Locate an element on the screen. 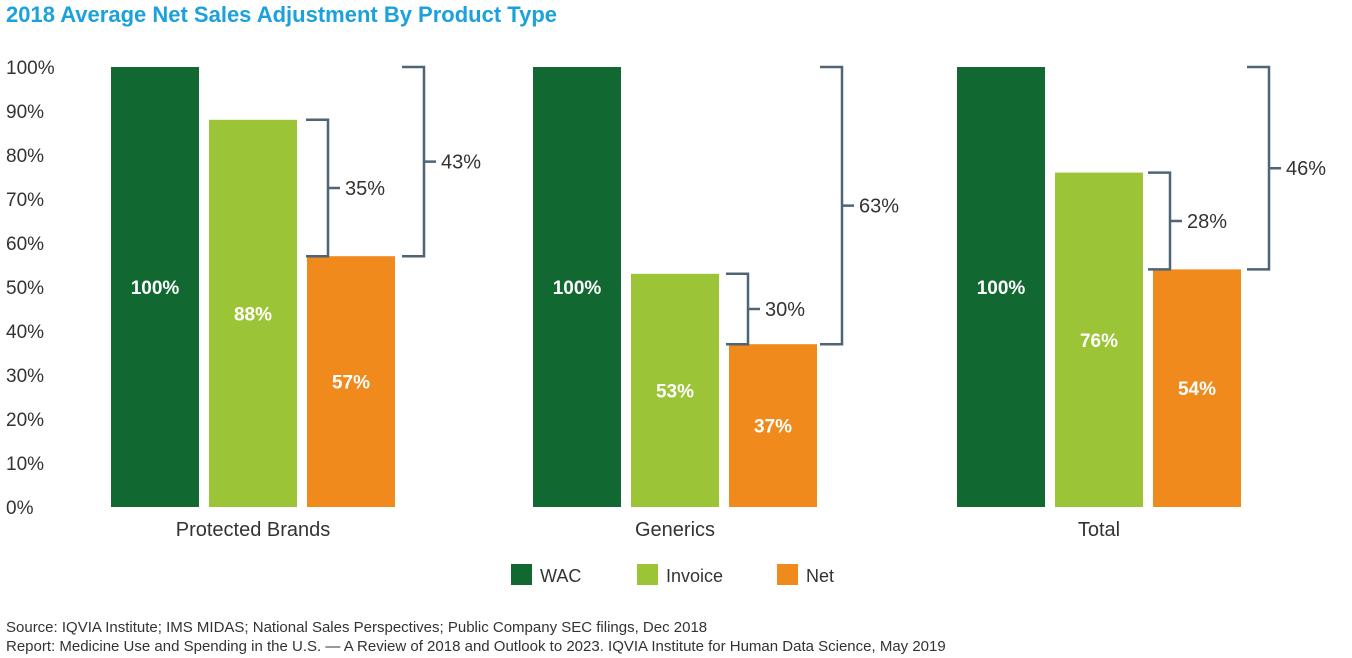 The width and height of the screenshot is (1352, 658). bar-value-label: 57% is located at coordinates (351, 383).